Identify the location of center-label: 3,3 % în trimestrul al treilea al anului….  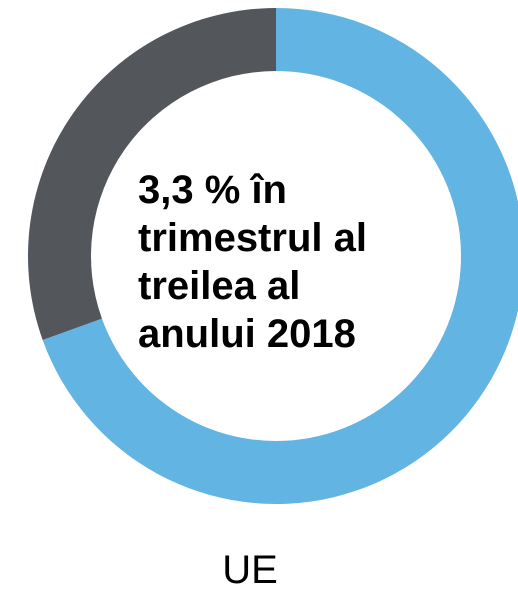
(252, 262).